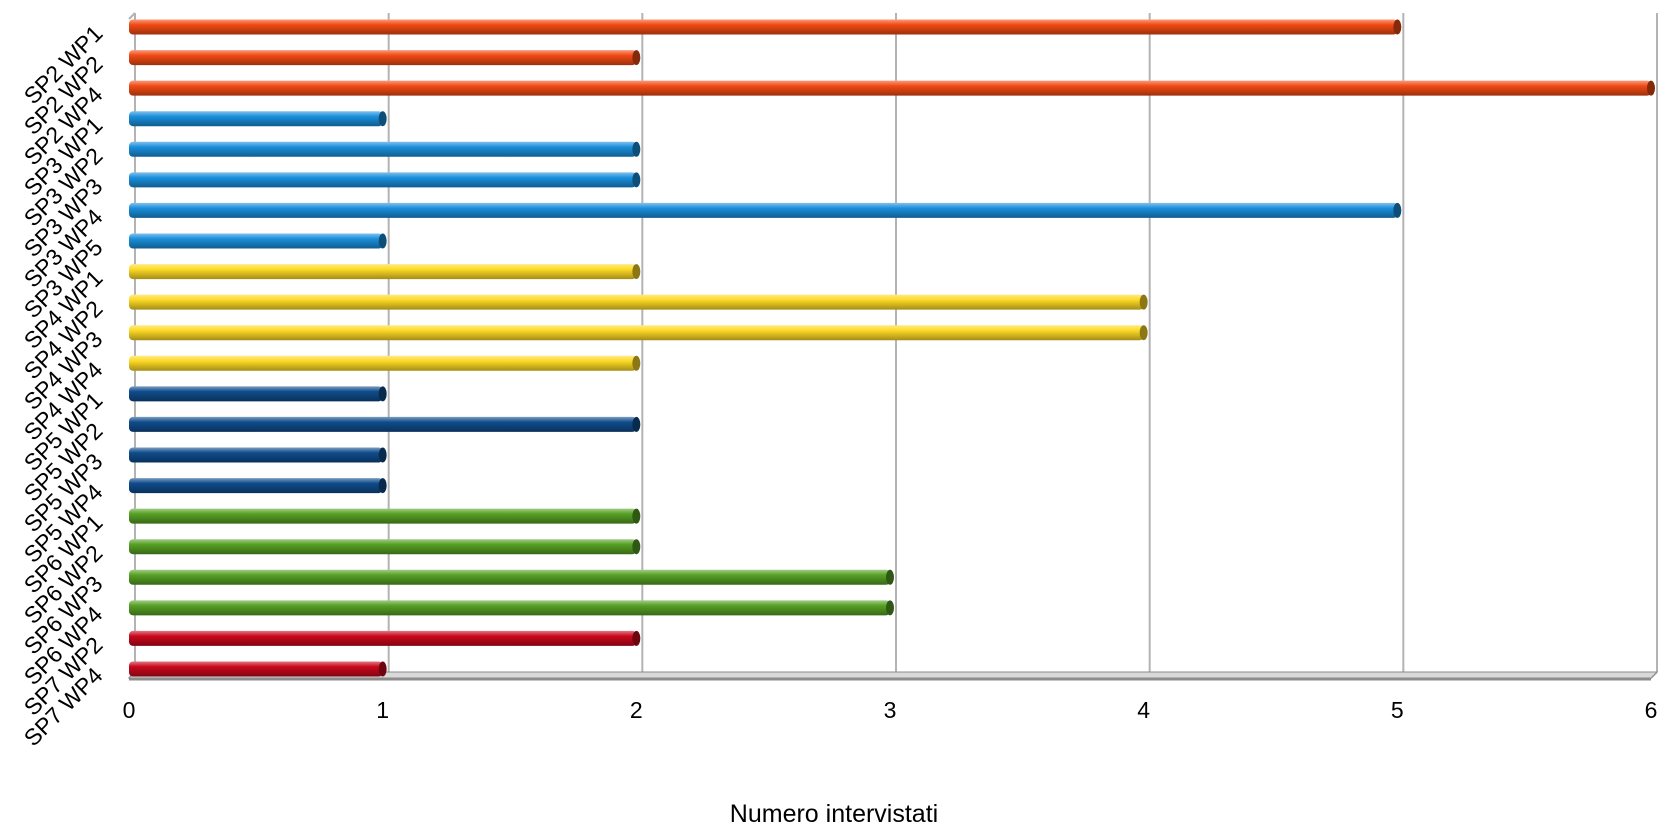 This screenshot has height=829, width=1671. I want to click on x-tick-label: 5, so click(1397, 710).